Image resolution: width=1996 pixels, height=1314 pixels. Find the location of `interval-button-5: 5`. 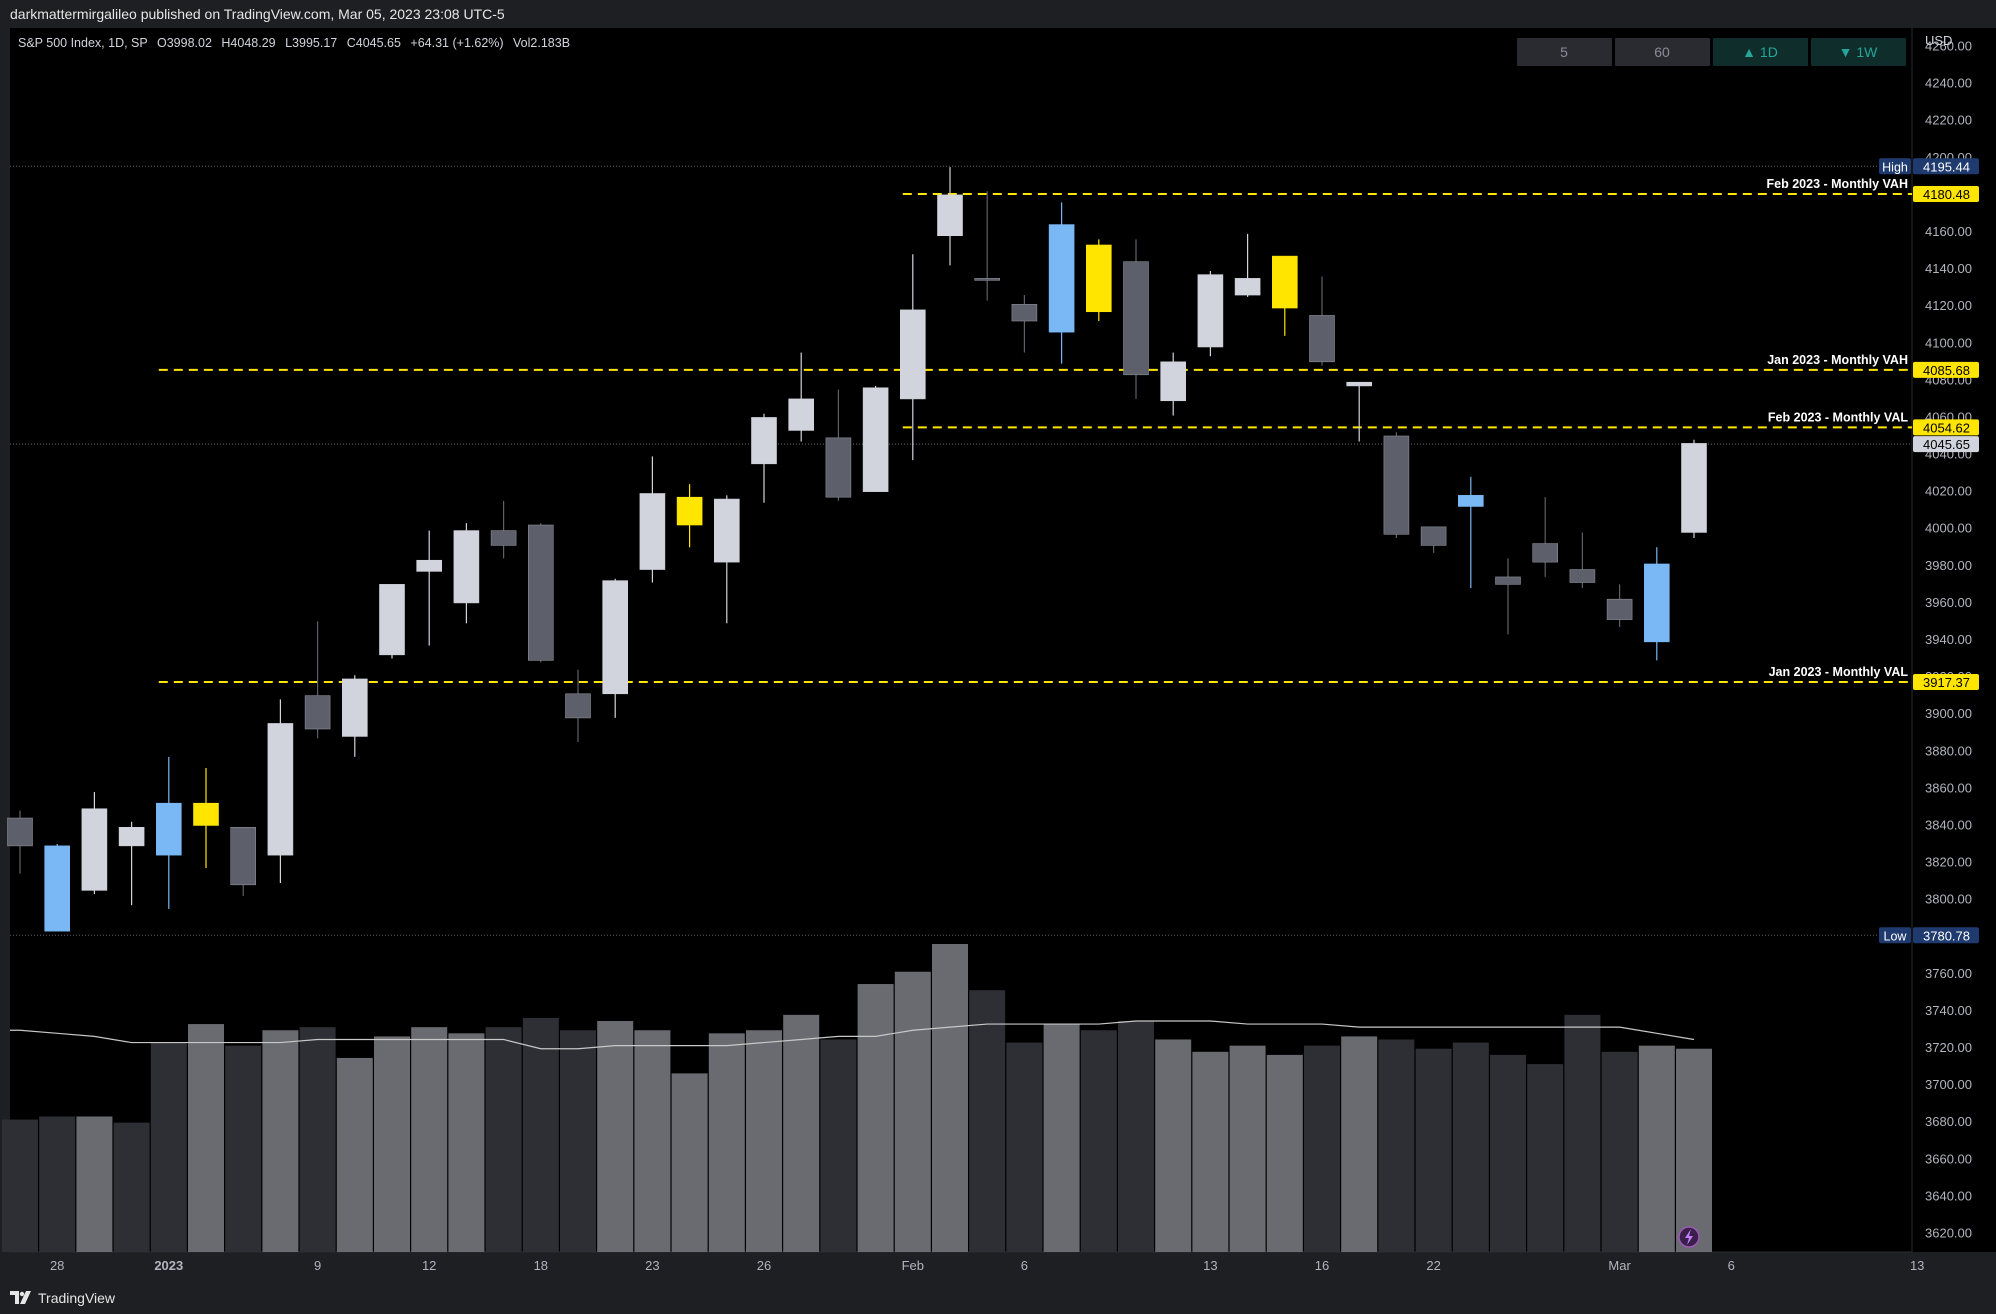

interval-button-5: 5 is located at coordinates (1564, 52).